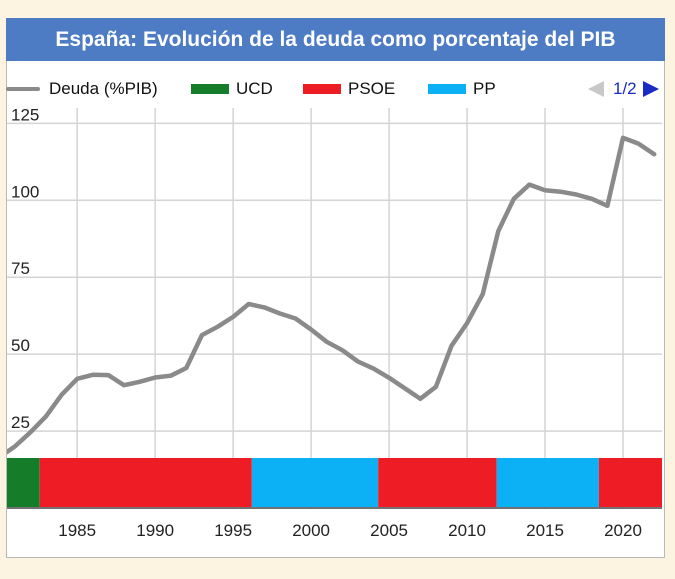  Describe the element at coordinates (23, 482) in the screenshot. I see `government-band-ucd` at that location.